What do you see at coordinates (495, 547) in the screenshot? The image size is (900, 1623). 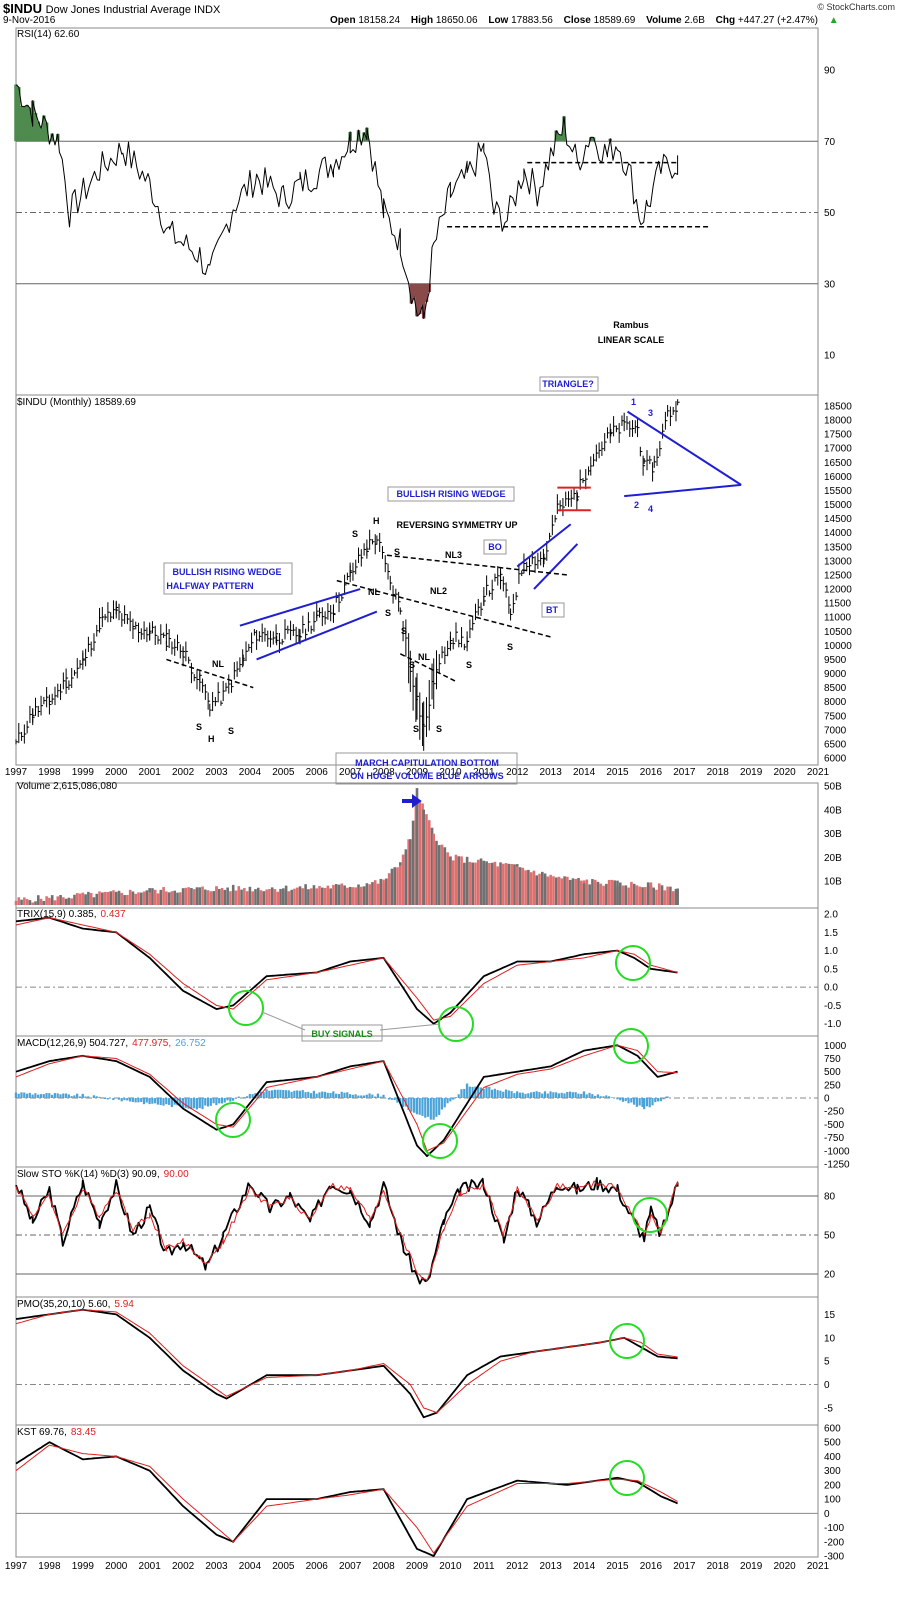 I see `breakout-label: BO` at bounding box center [495, 547].